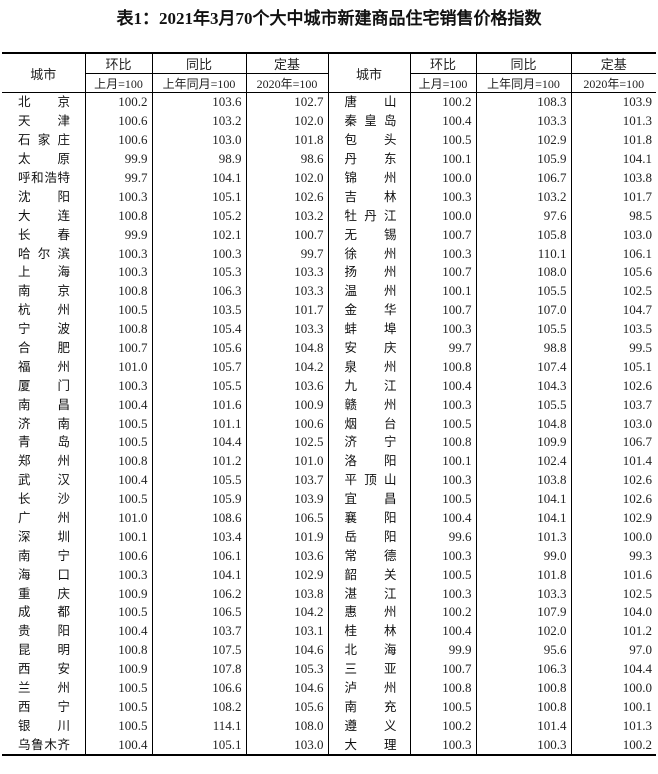  Describe the element at coordinates (329, 424) in the screenshot. I see `table-row: 济南 100.5 101.1 100.6 烟台 100.5 104.8 103.0` at that location.